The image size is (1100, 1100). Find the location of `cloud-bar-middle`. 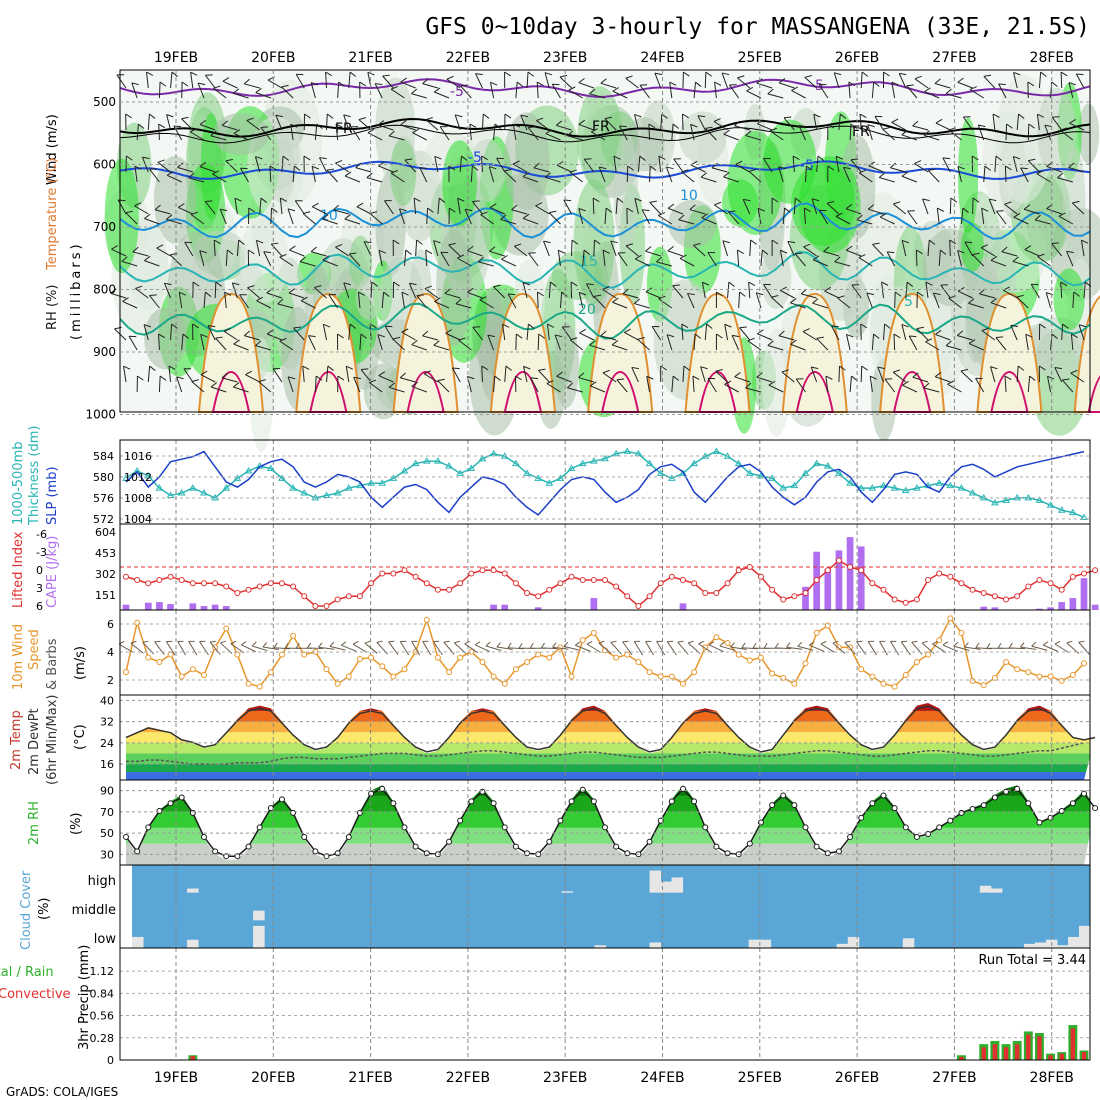

cloud-bar-middle is located at coordinates (259, 915).